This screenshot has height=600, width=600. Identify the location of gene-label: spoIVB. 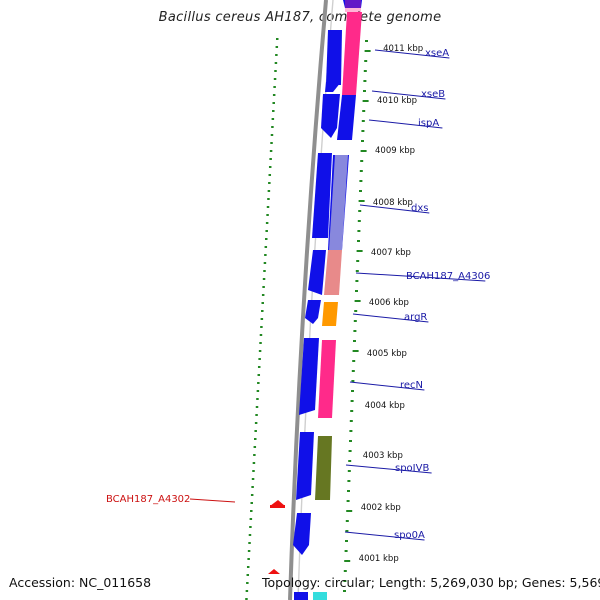
(412, 468).